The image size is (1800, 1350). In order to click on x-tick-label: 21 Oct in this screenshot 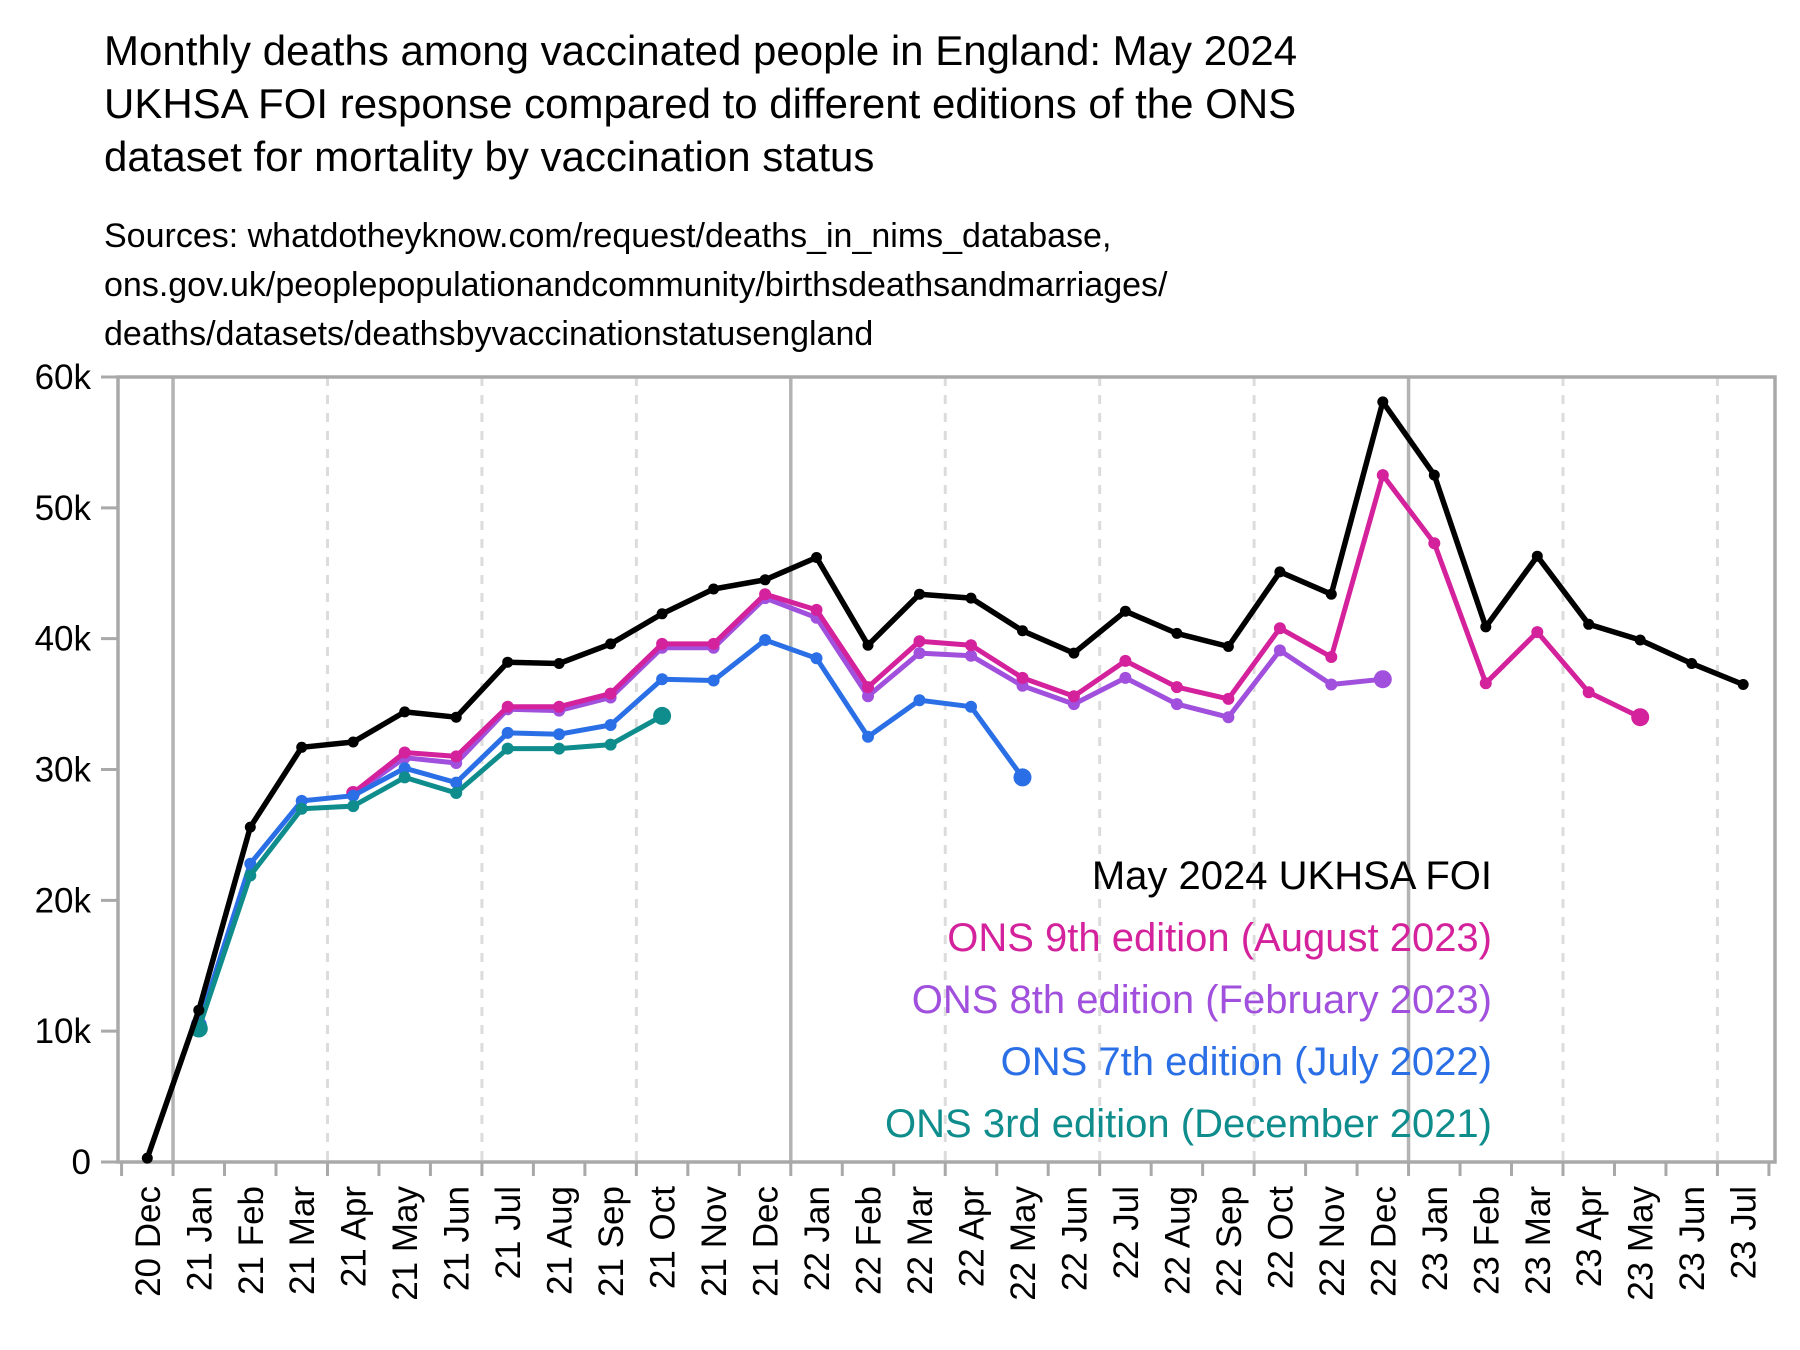, I will do `click(663, 1237)`.